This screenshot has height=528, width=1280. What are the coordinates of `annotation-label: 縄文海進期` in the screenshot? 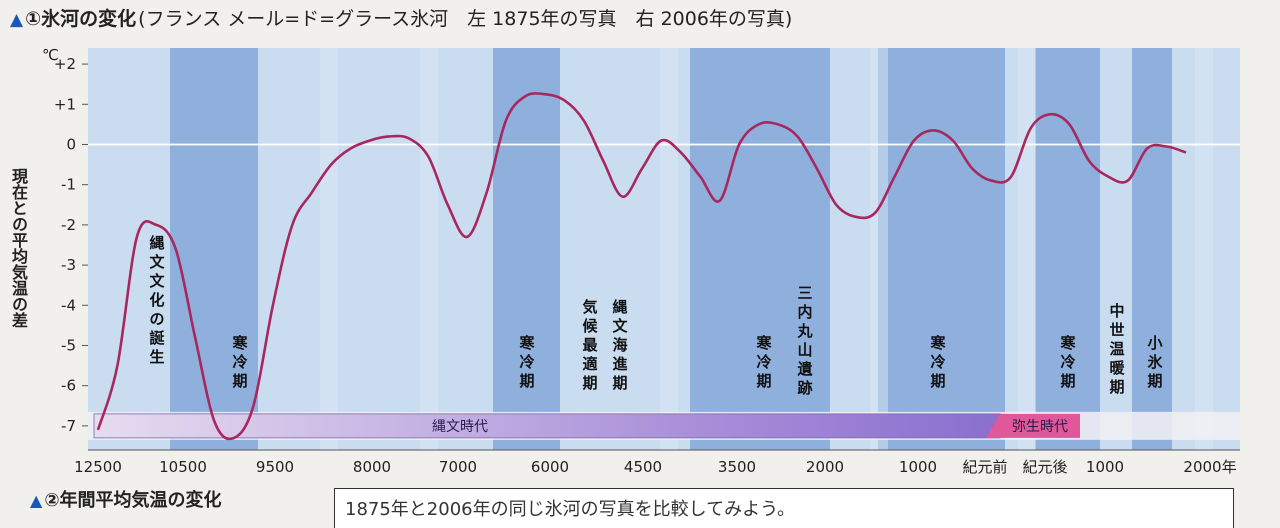 It's located at (620, 345).